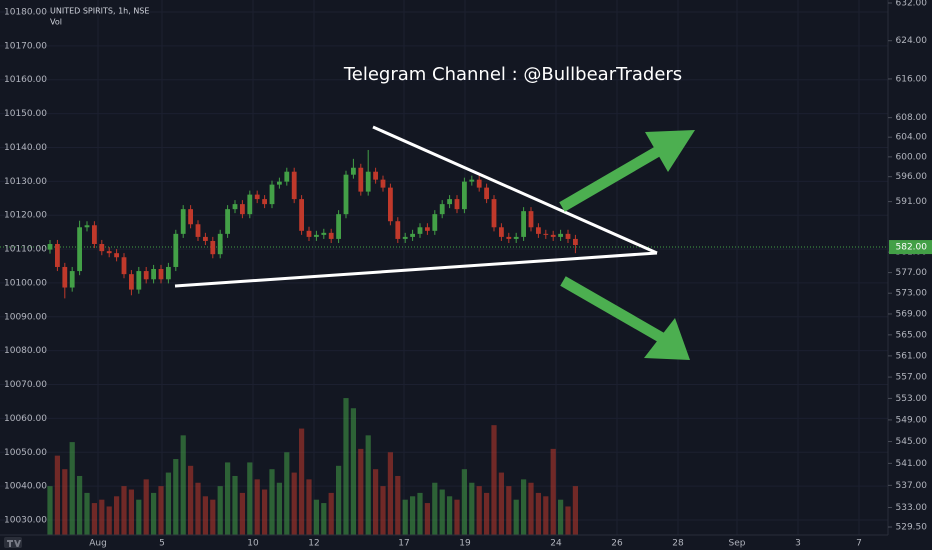 The height and width of the screenshot is (550, 932). What do you see at coordinates (798, 544) in the screenshot?
I see `x-tick-label: 3` at bounding box center [798, 544].